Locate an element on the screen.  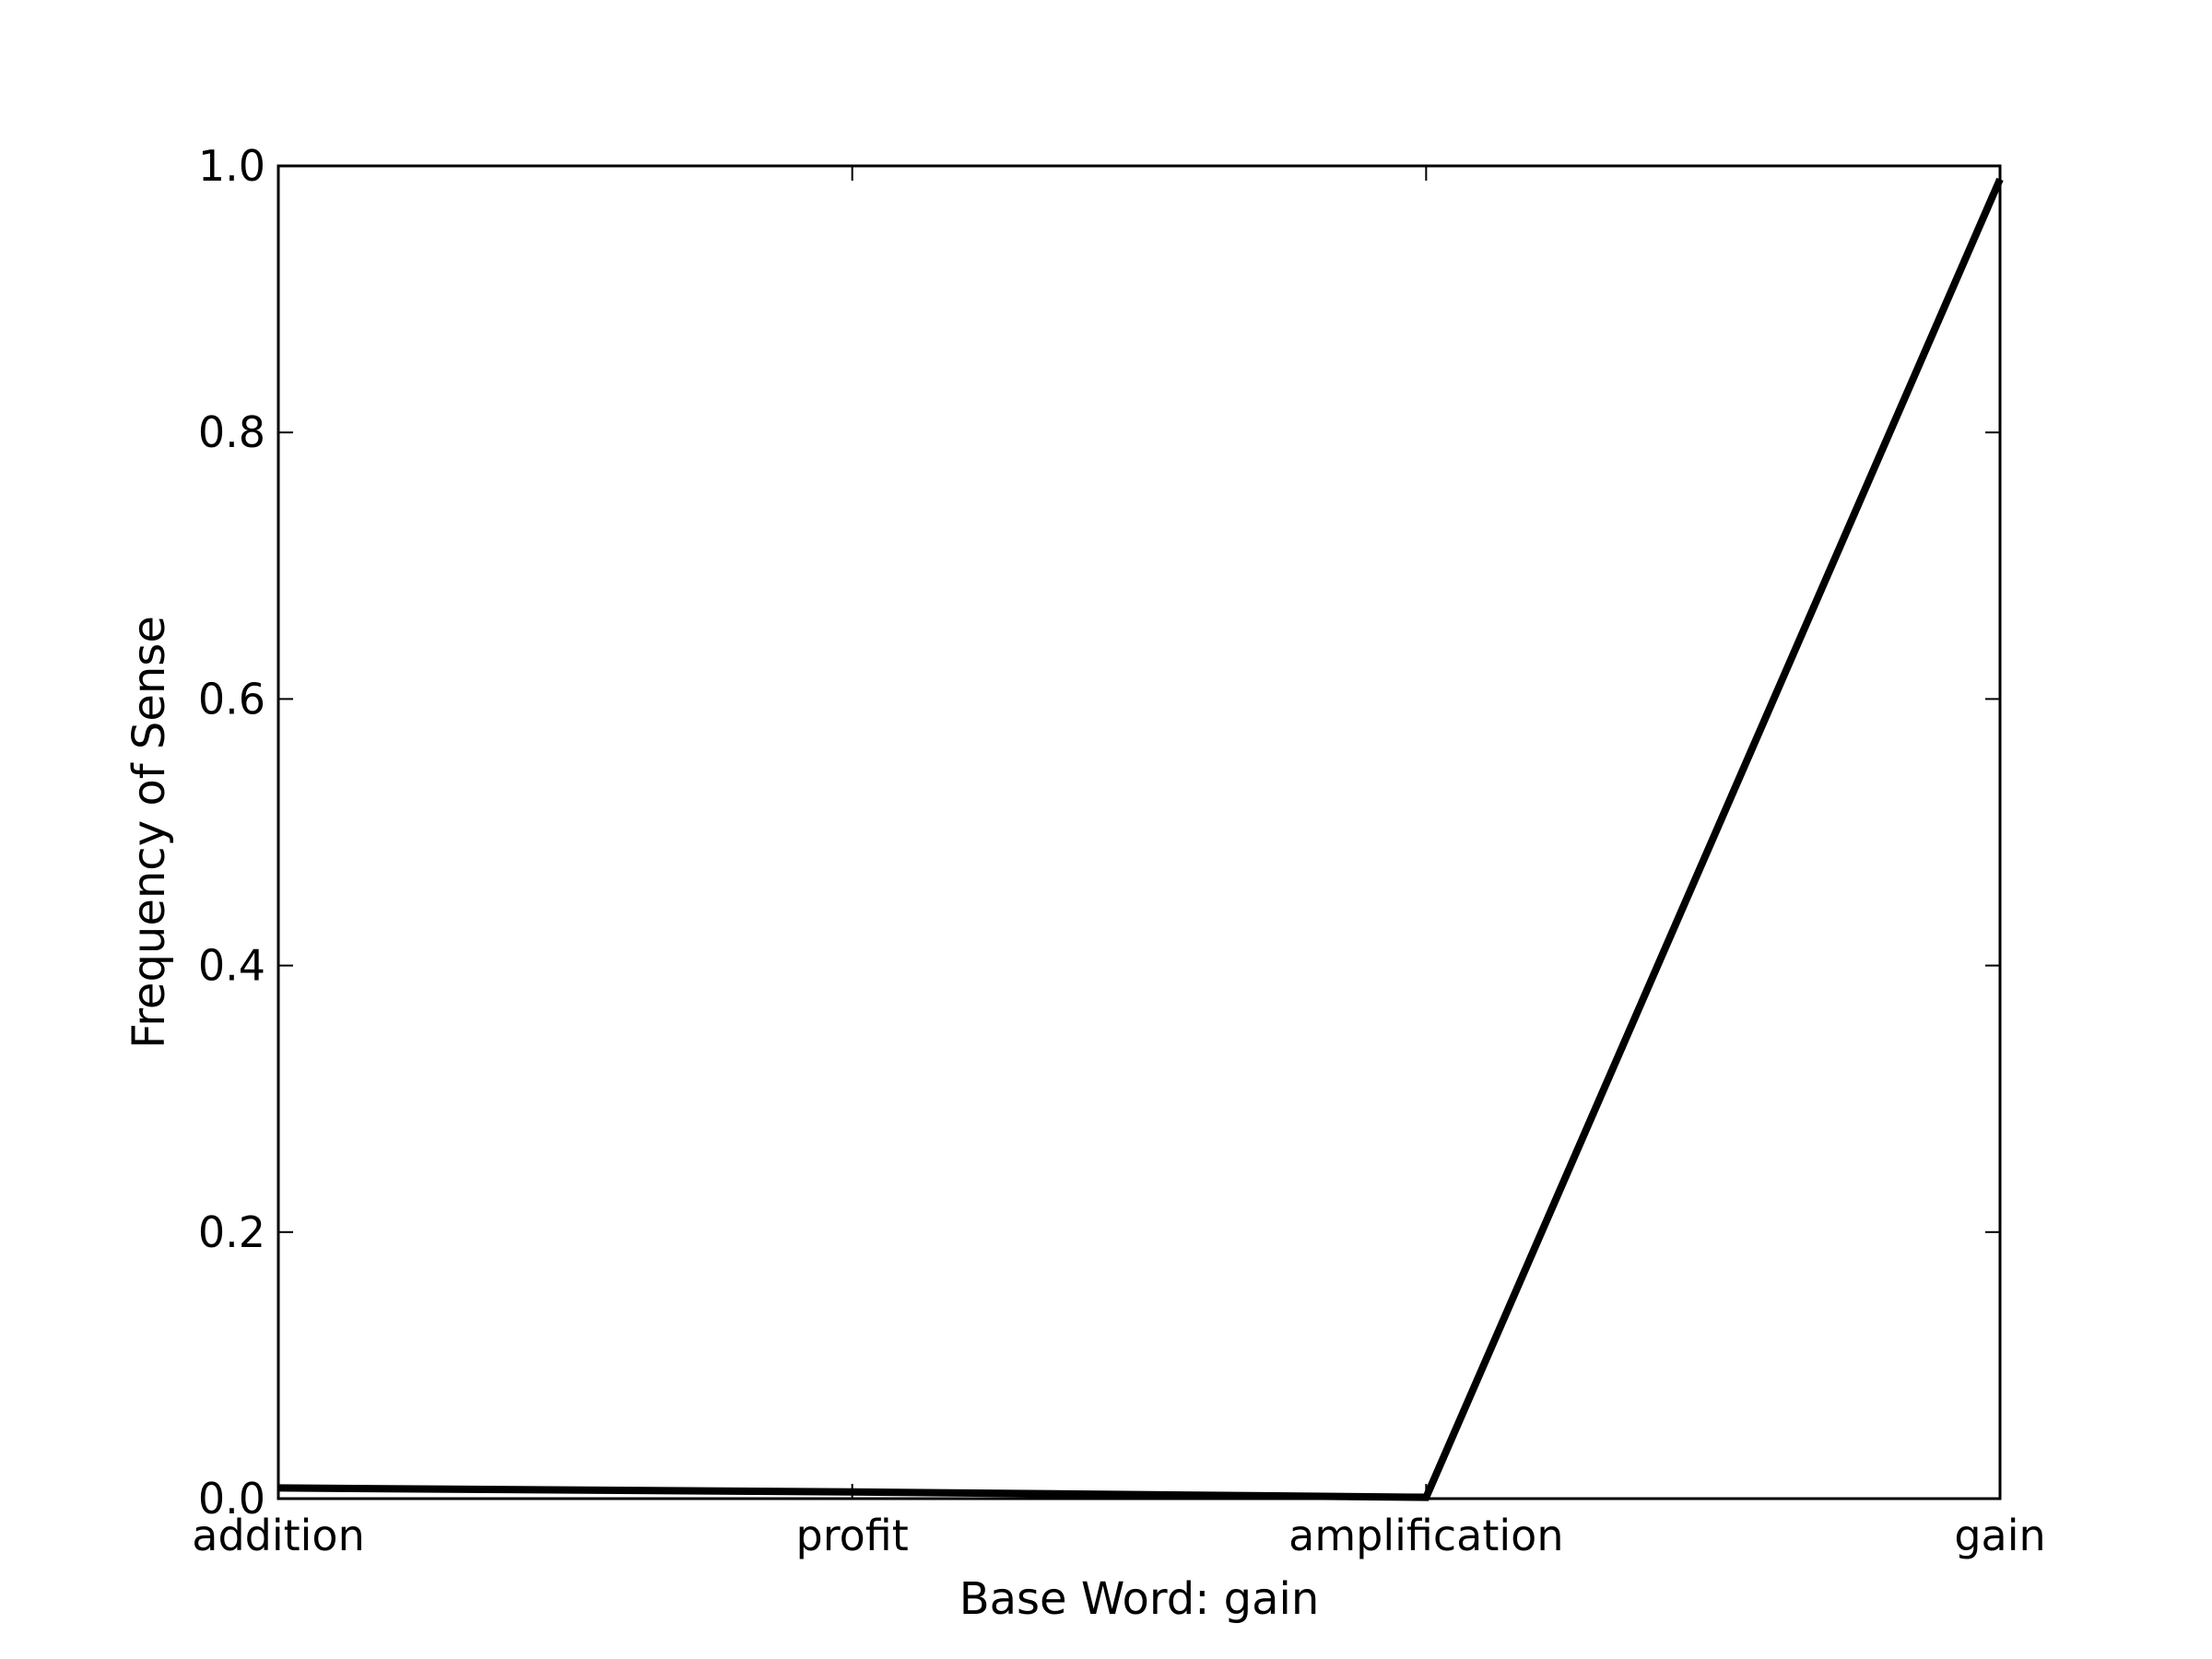
y-tick-label: 0.4 is located at coordinates (231, 966).